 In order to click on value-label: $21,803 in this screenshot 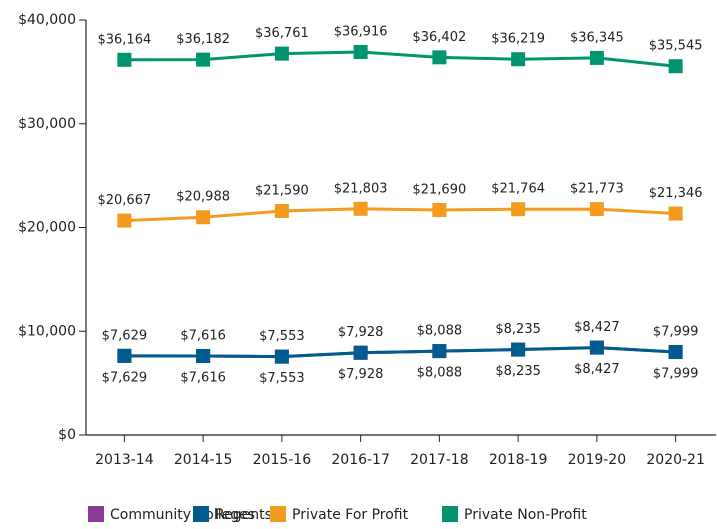, I will do `click(361, 188)`.